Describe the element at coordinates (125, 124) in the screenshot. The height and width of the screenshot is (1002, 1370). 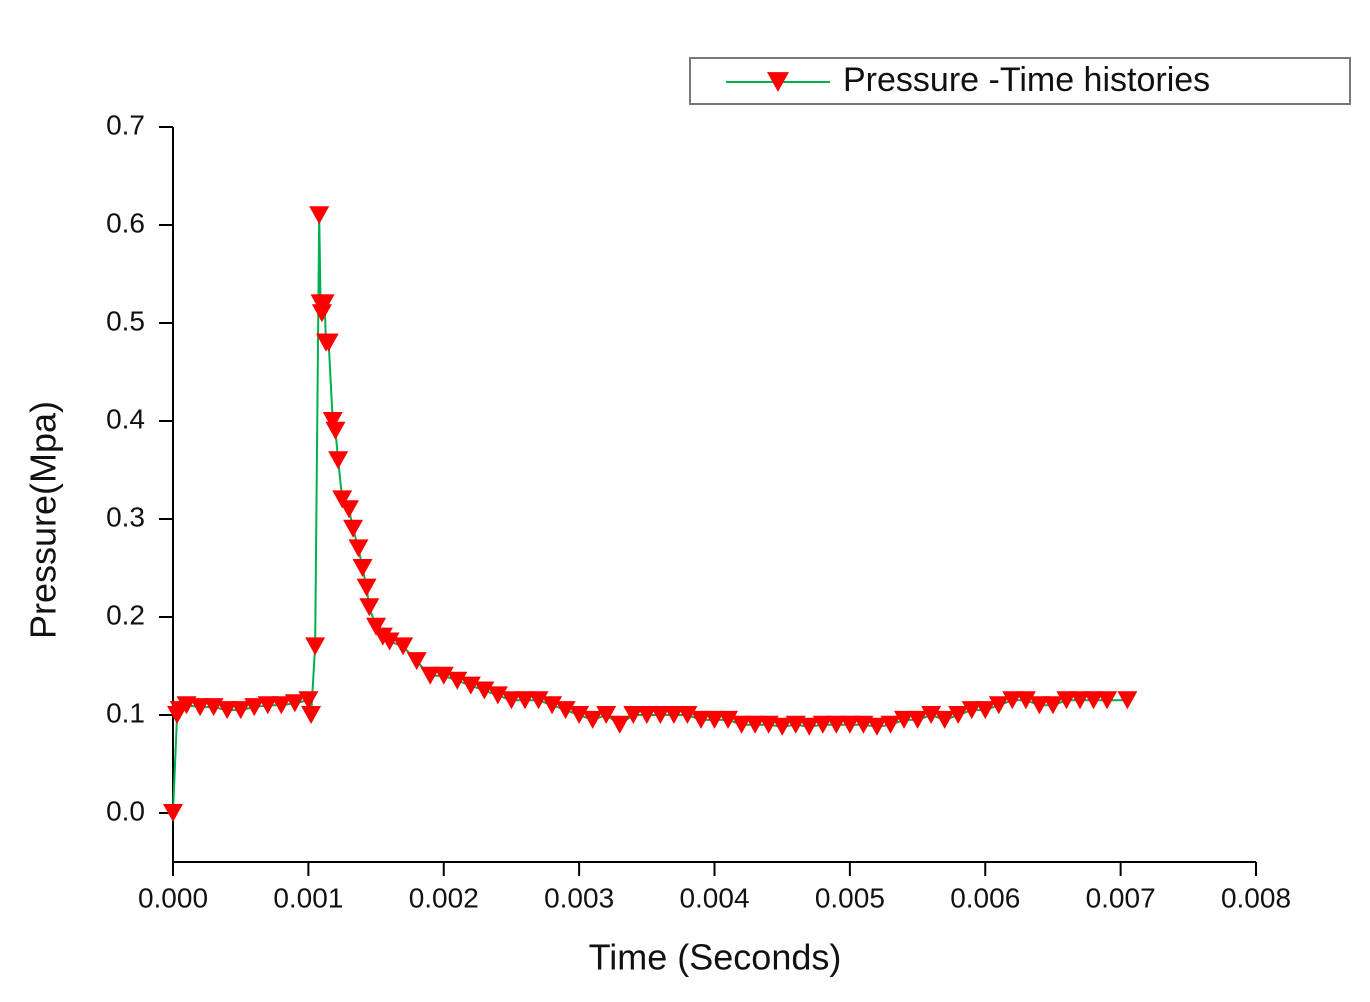
I see `y-tick-label: 0.7` at that location.